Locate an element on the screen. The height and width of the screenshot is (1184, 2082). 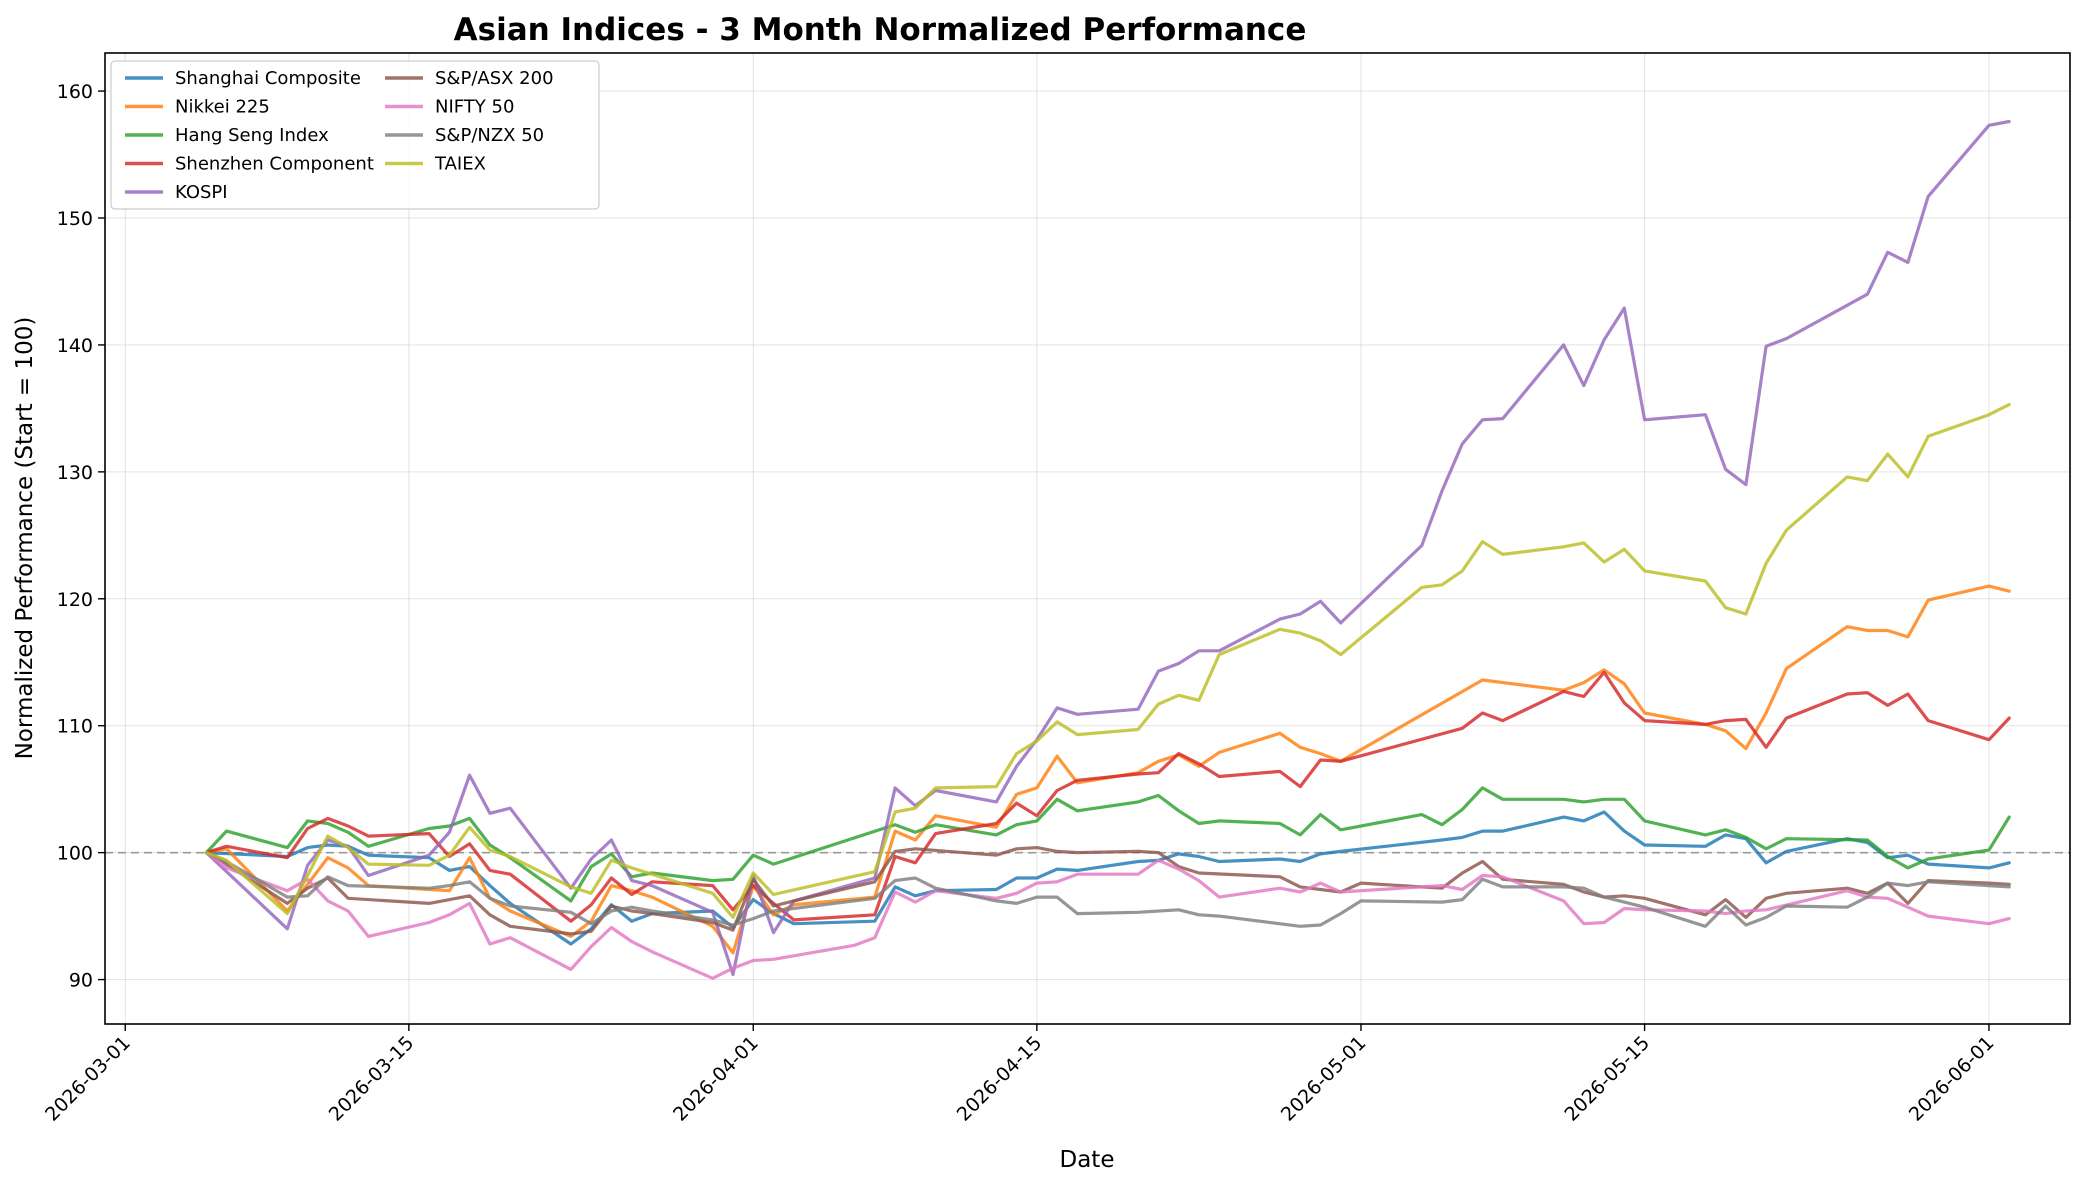
legend-box is located at coordinates (355, 135).